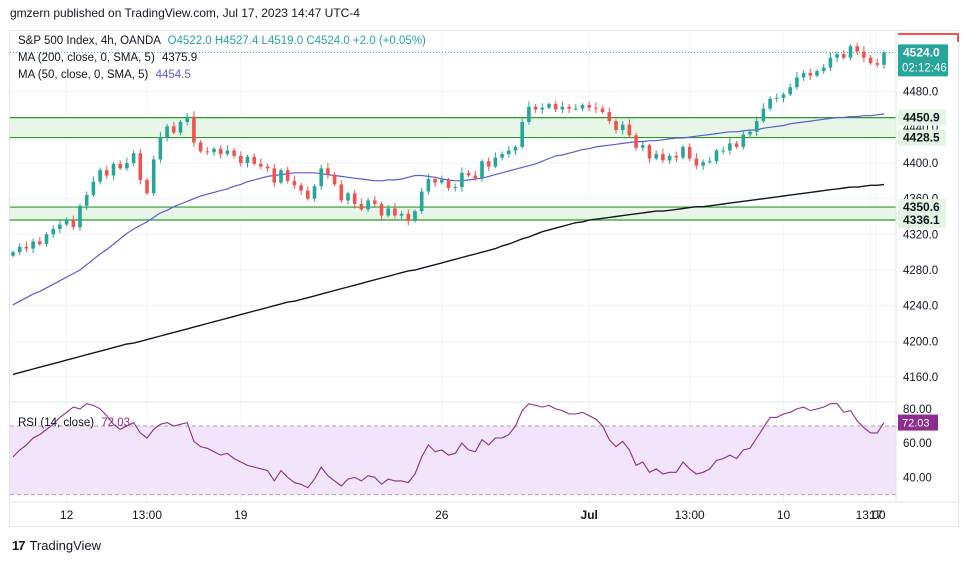 The width and height of the screenshot is (970, 563). Describe the element at coordinates (923, 60) in the screenshot. I see `last-price-tag-bg` at that location.